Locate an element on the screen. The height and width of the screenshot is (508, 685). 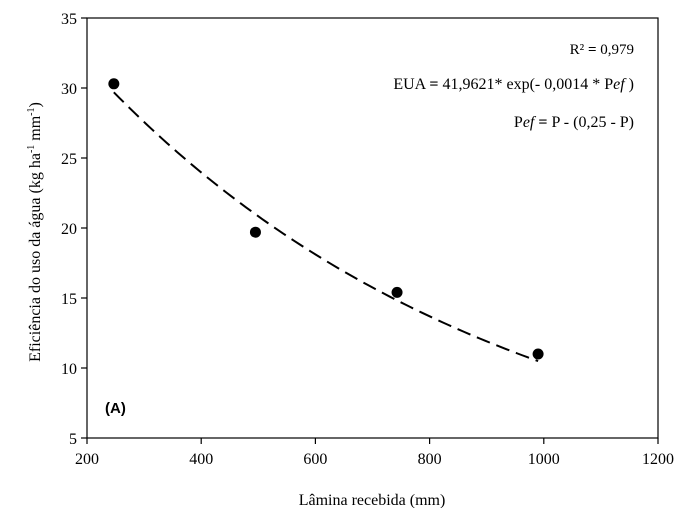
x-tick-label: 800 is located at coordinates (430, 459).